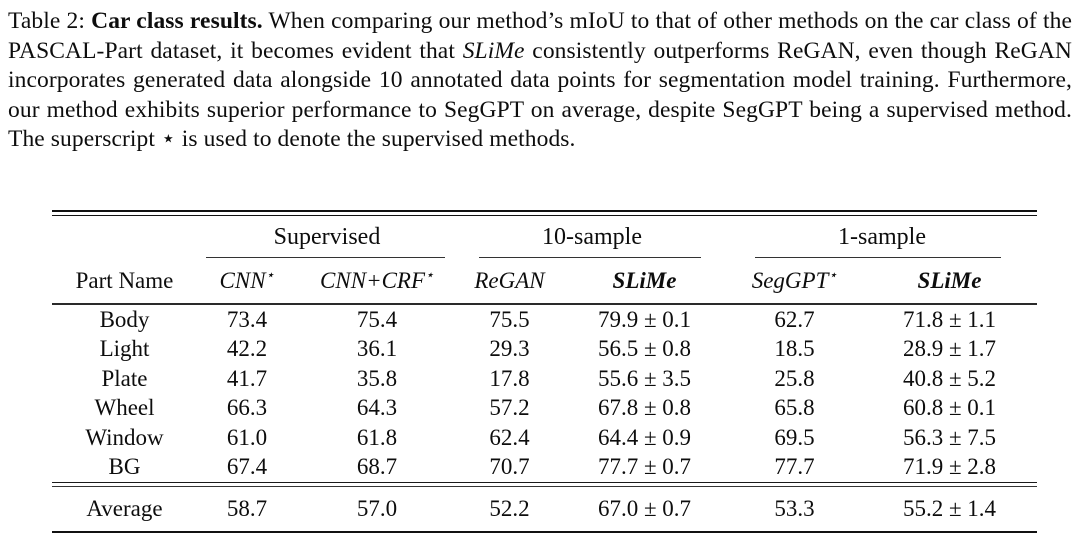 The image size is (1080, 536). Describe the element at coordinates (949, 378) in the screenshot. I see `value-cell: 40.8 ± 5.2` at that location.